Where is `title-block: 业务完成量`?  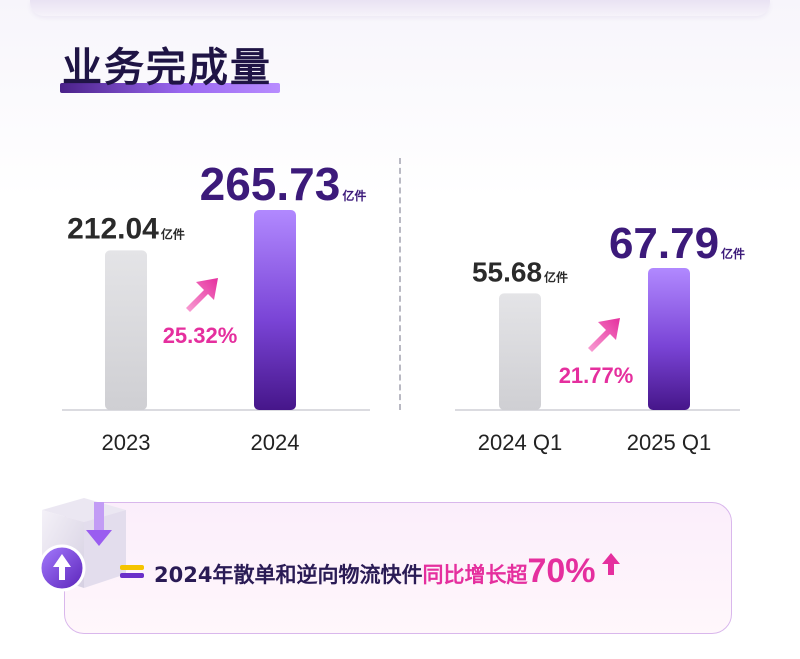
title-block: 业务完成量 is located at coordinates (170, 68).